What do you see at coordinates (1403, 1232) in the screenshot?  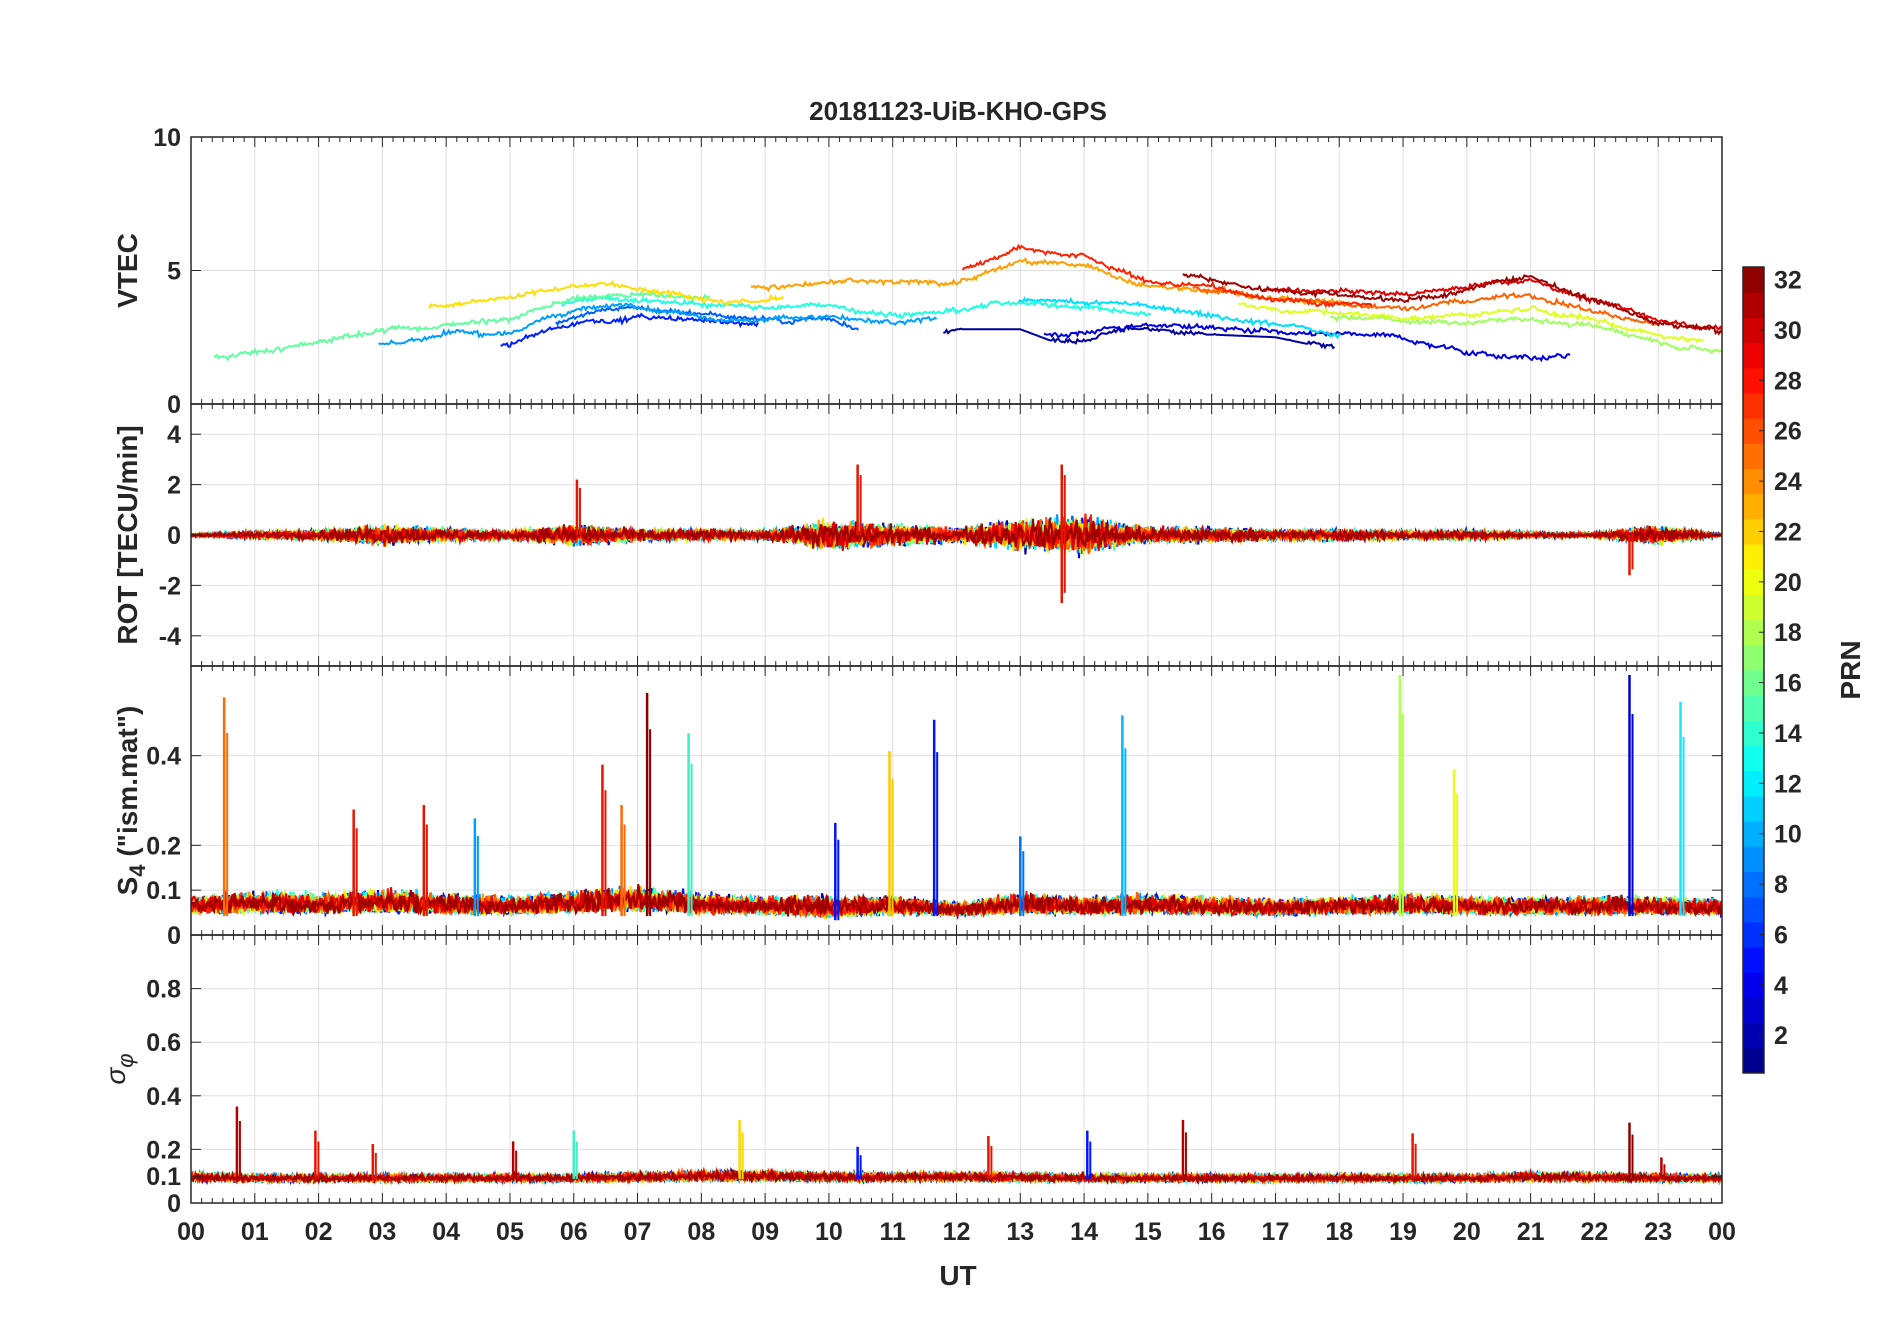 I see `x-tick-label: 19` at bounding box center [1403, 1232].